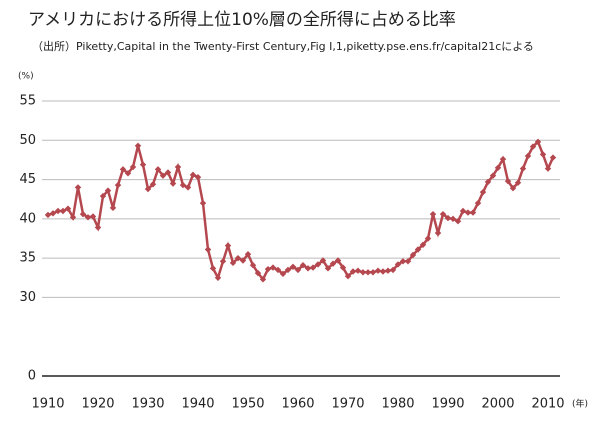 The image size is (600, 437). Describe the element at coordinates (97, 404) in the screenshot. I see `x-tick-label: 1920` at that location.